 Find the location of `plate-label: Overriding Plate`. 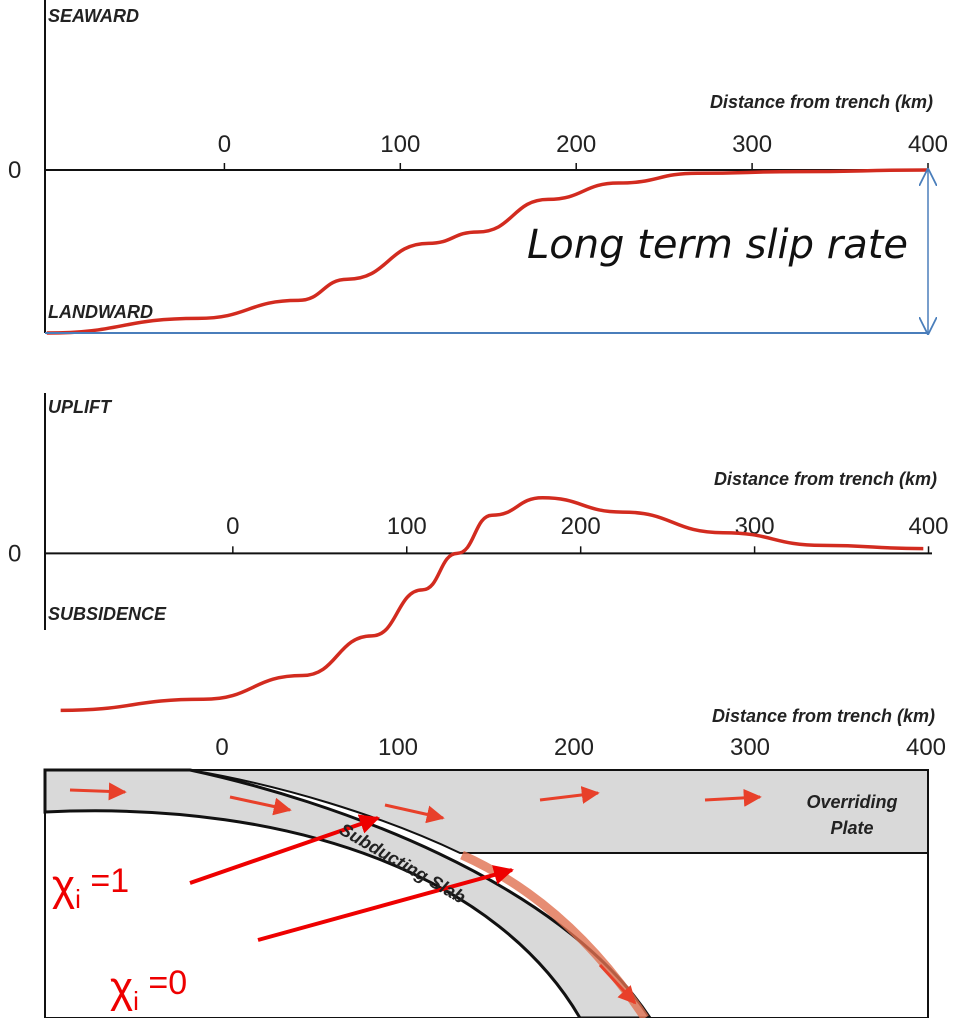

plate-label: Overriding Plate is located at coordinates (851, 815).